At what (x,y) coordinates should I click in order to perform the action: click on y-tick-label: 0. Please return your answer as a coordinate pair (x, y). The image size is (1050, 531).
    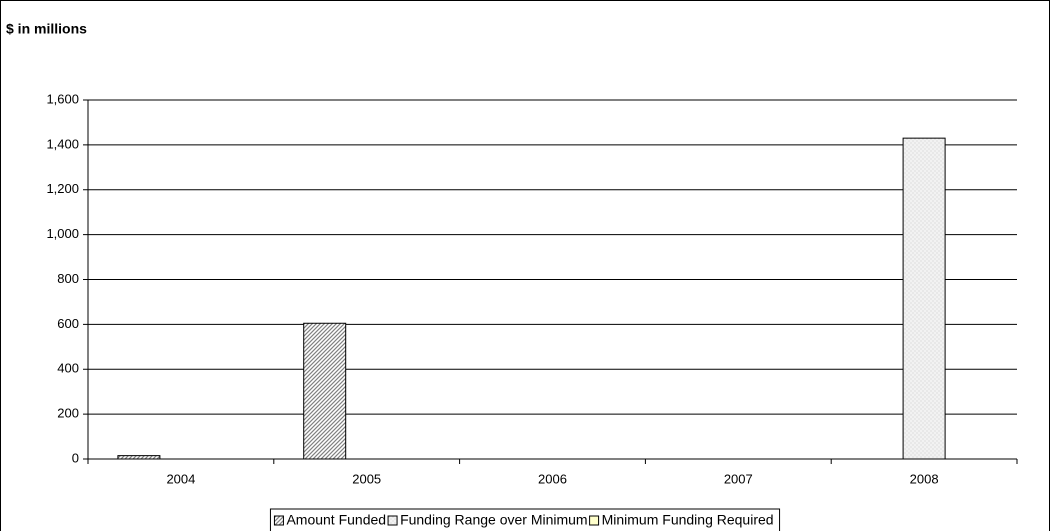
    Looking at the image, I should click on (75, 457).